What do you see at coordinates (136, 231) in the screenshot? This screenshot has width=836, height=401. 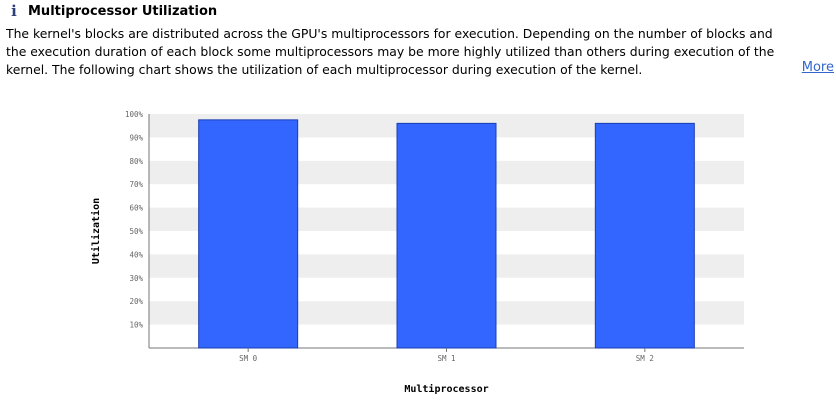 I see `y-tick-label: 50%` at bounding box center [136, 231].